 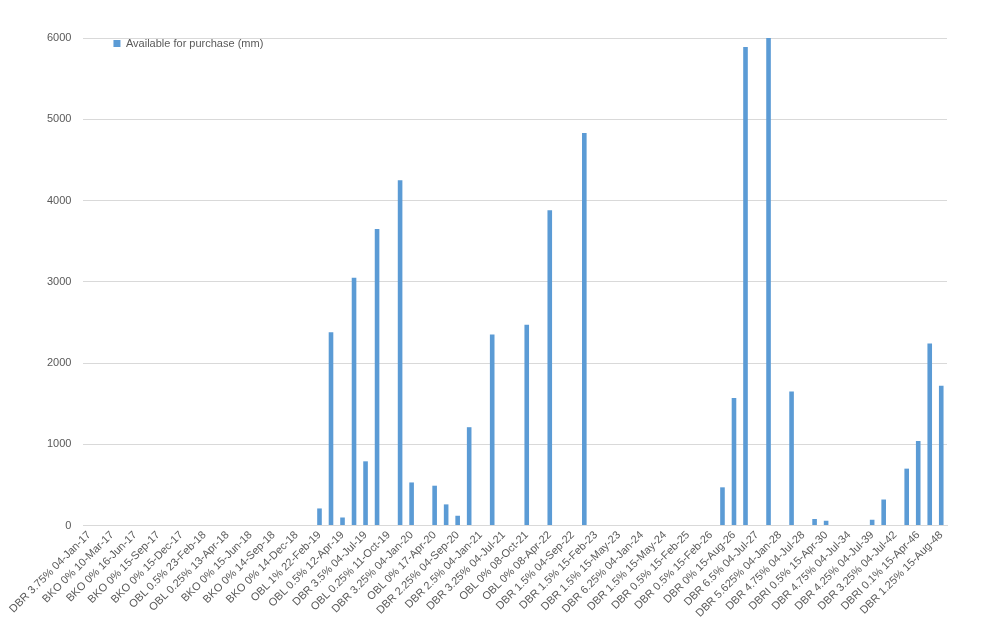 What do you see at coordinates (59, 37) in the screenshot?
I see `y-tick-label: 6000` at bounding box center [59, 37].